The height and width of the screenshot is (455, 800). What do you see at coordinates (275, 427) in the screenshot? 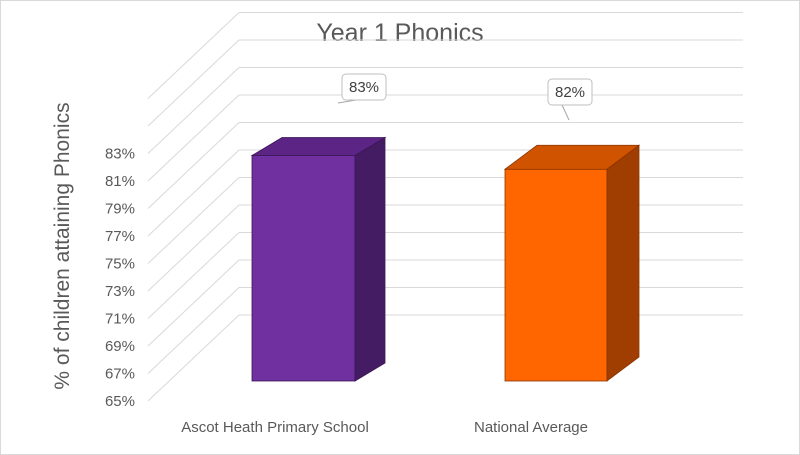
I see `x-category-label: Ascot Heath Primary School` at bounding box center [275, 427].